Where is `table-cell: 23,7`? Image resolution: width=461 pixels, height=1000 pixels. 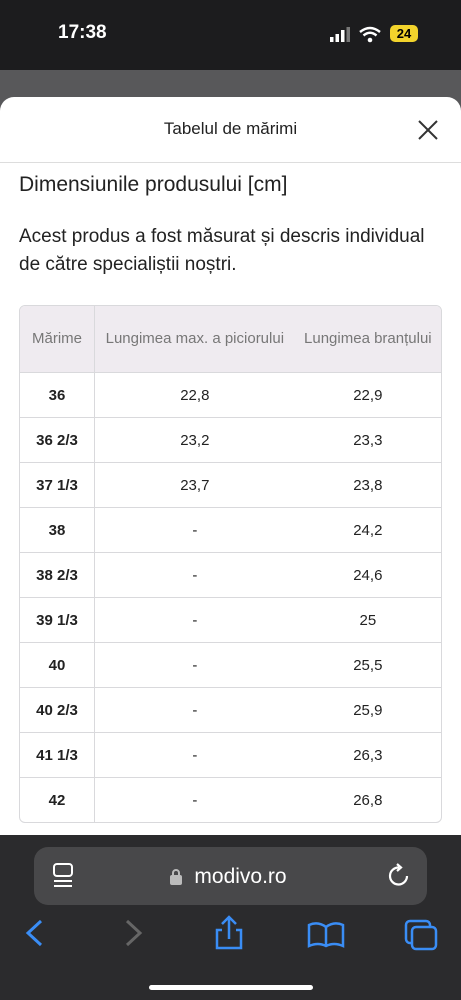 table-cell: 23,7 is located at coordinates (194, 485).